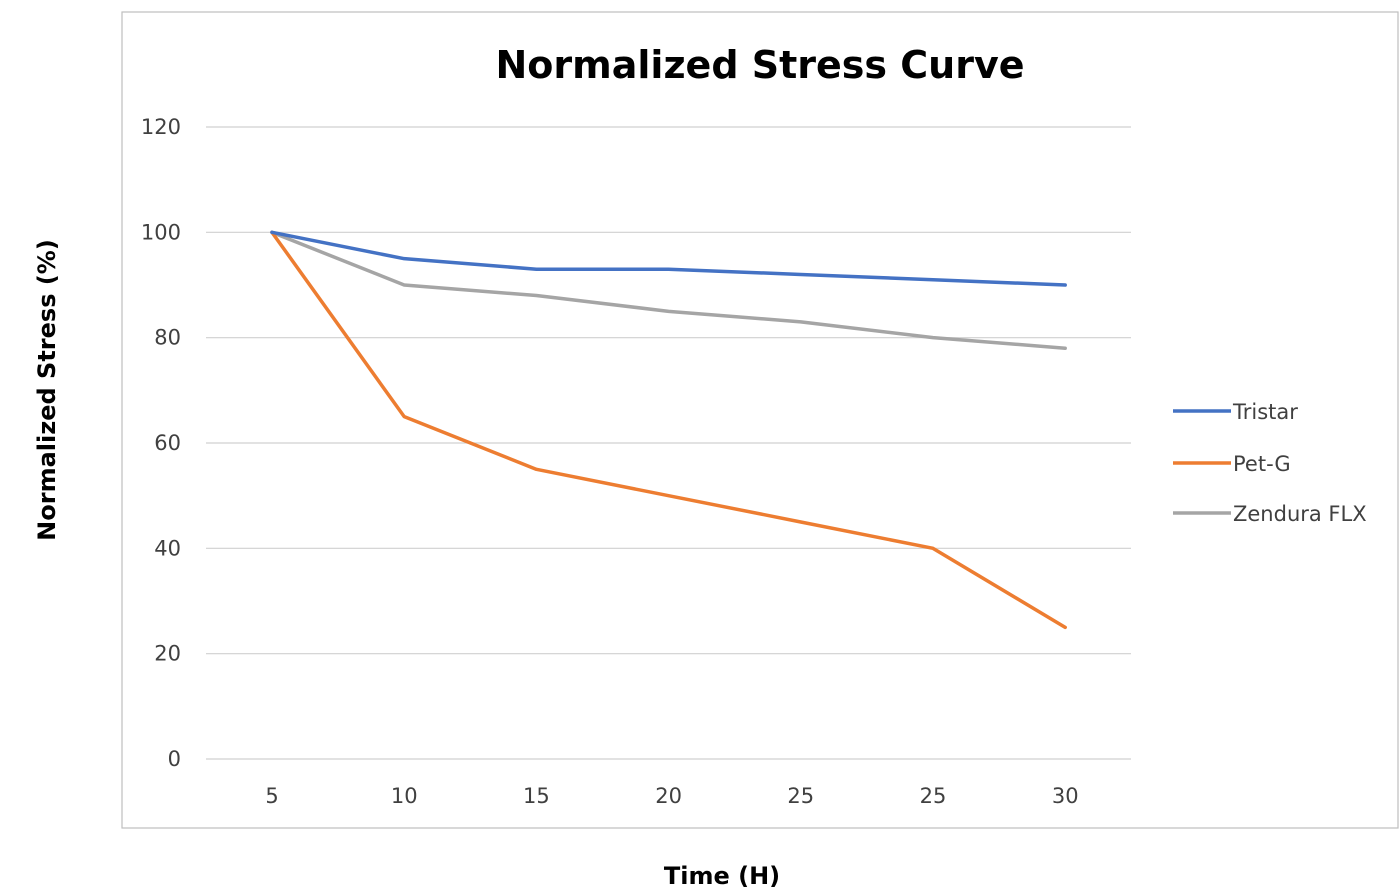  What do you see at coordinates (161, 127) in the screenshot?
I see `y-tick-label: 120` at bounding box center [161, 127].